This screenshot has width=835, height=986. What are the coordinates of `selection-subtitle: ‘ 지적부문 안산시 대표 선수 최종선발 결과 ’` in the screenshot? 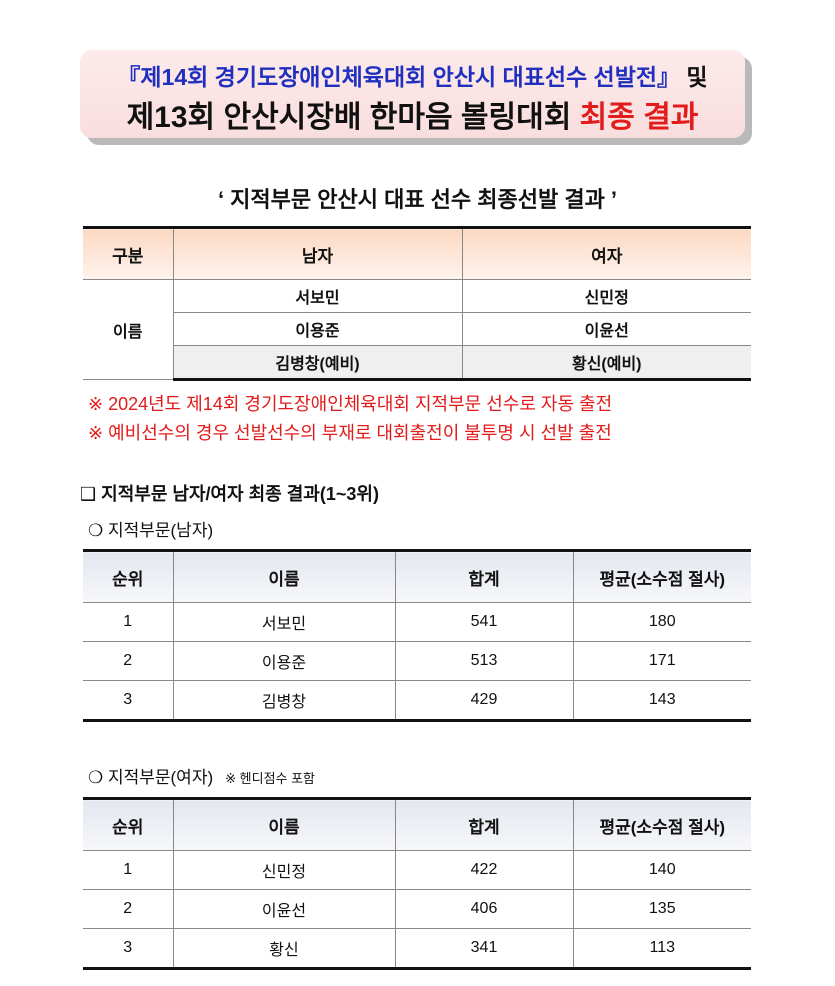 It's located at (417, 199).